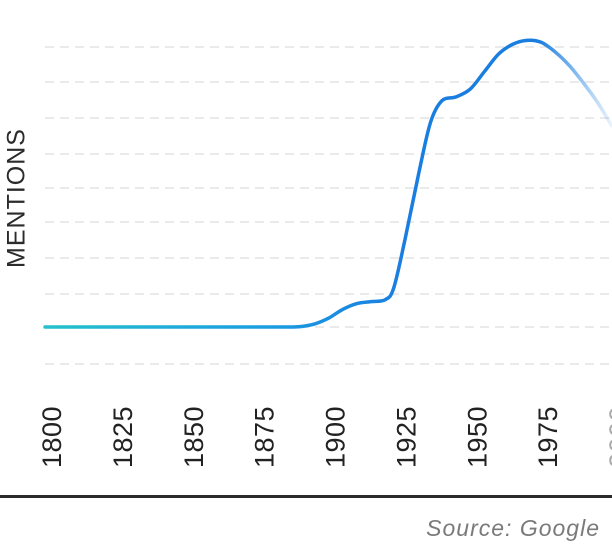 The width and height of the screenshot is (612, 544). Describe the element at coordinates (123, 437) in the screenshot. I see `x-tick-label: 1825` at that location.